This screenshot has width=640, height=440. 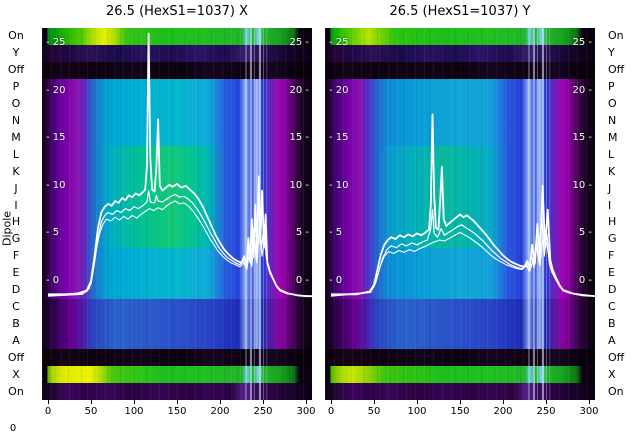 What do you see at coordinates (612, 222) in the screenshot?
I see `row-label: H` at bounding box center [612, 222].